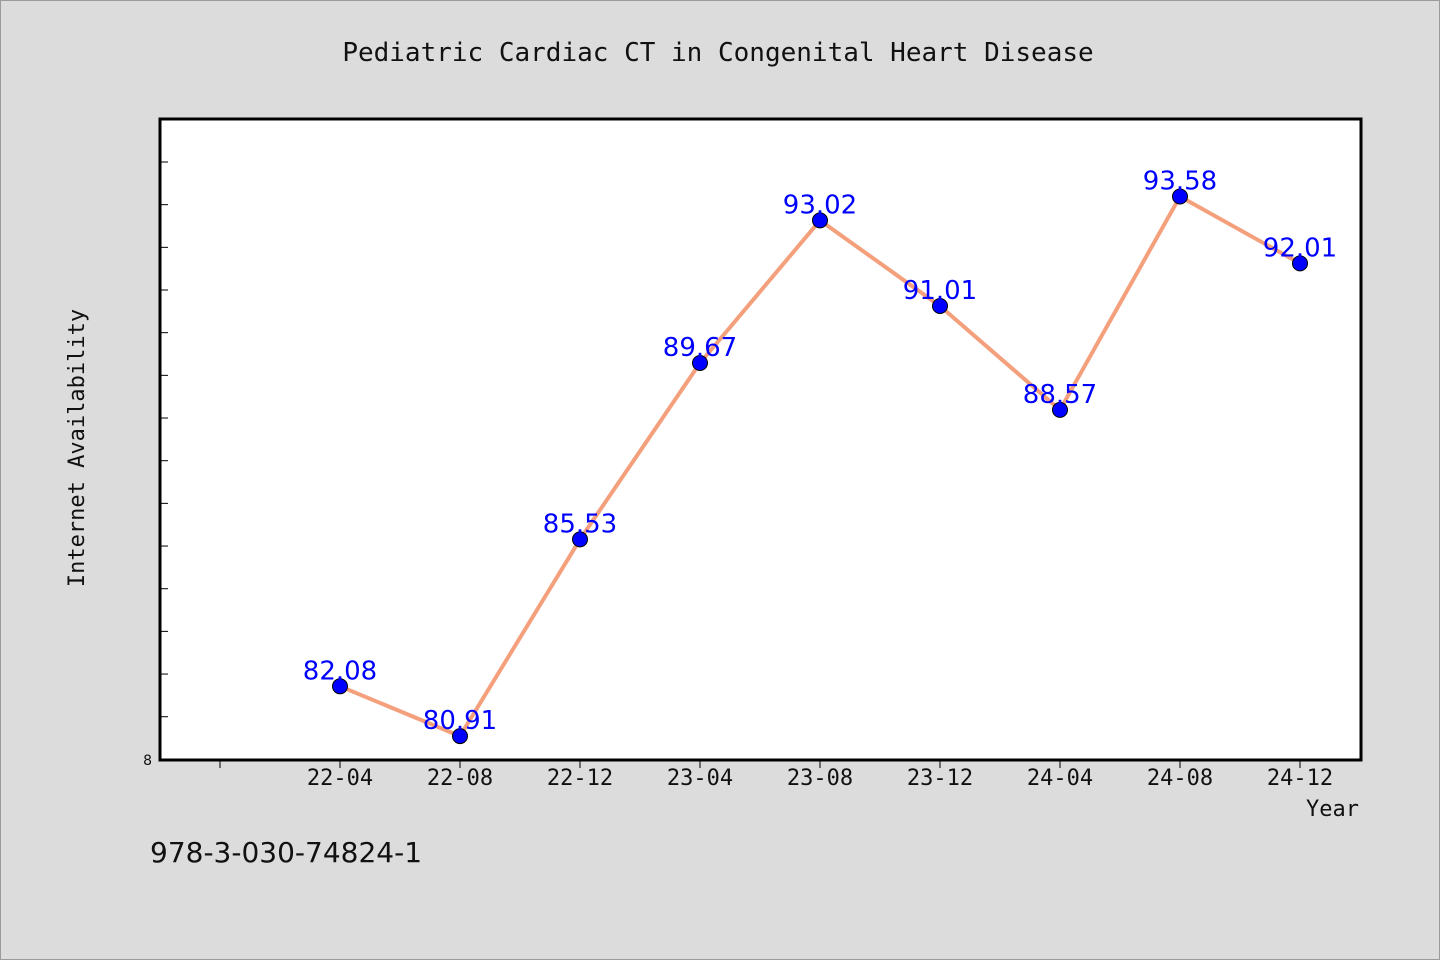 The width and height of the screenshot is (1440, 960). What do you see at coordinates (580, 524) in the screenshot?
I see `data-label: 85.53` at bounding box center [580, 524].